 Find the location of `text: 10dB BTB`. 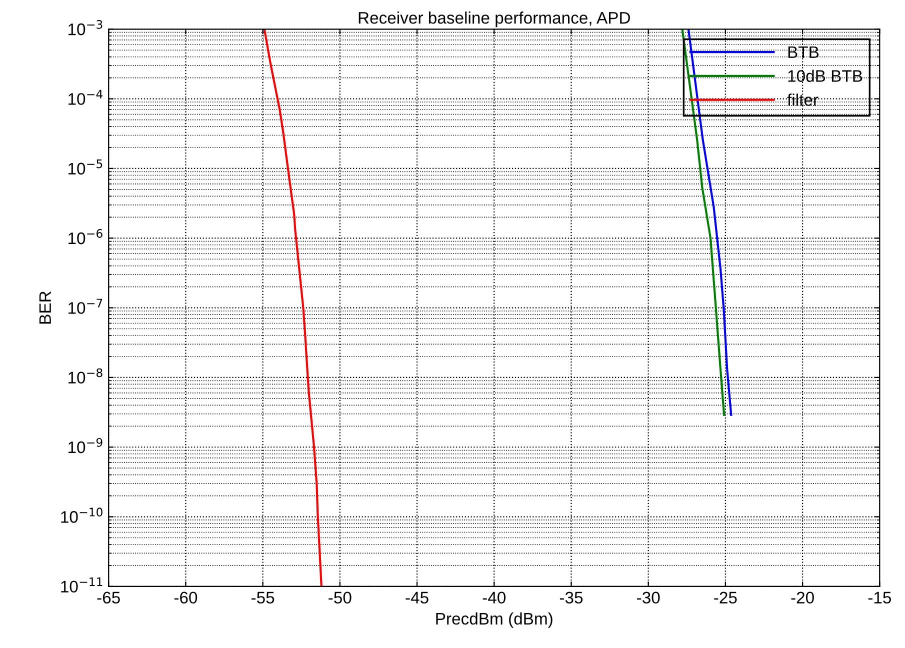

text: 10dB BTB is located at coordinates (825, 76).